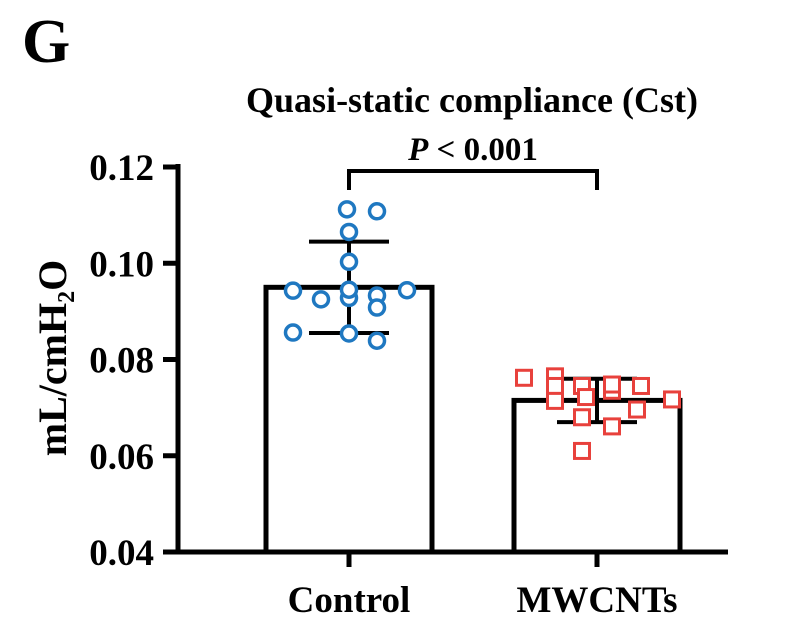  I want to click on panel-label: G, so click(46, 42).